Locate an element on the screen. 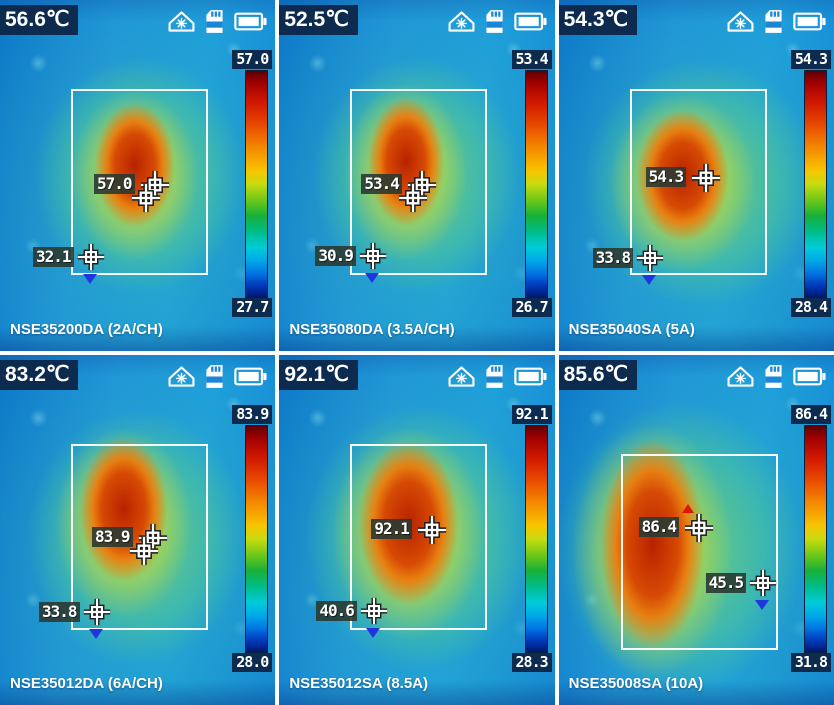  cold-spot-temp: 30.9 is located at coordinates (335, 256).